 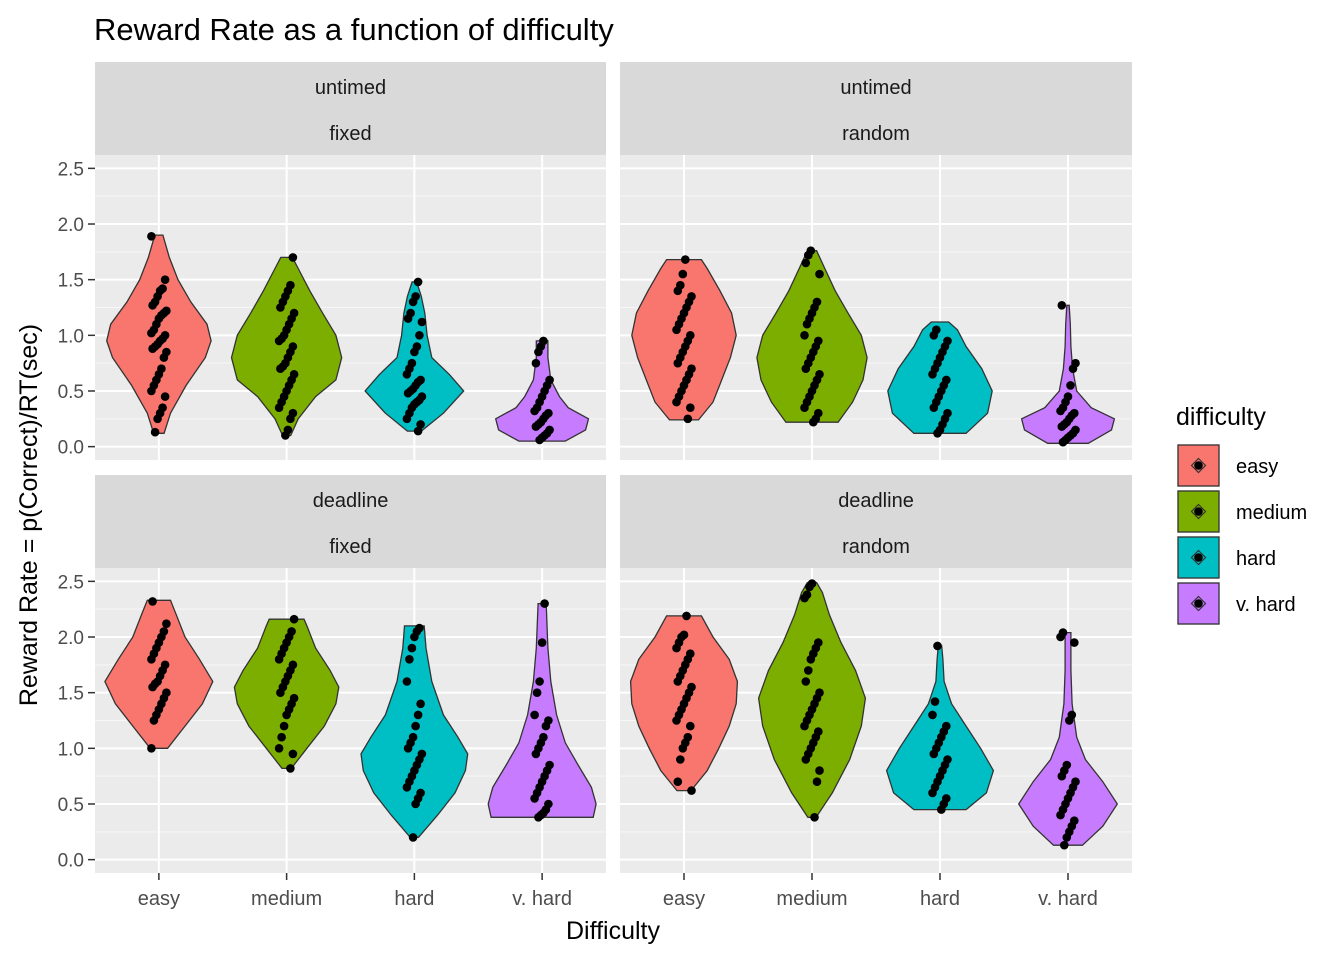 I want to click on x-axis-title: Difficulty, so click(x=613, y=931).